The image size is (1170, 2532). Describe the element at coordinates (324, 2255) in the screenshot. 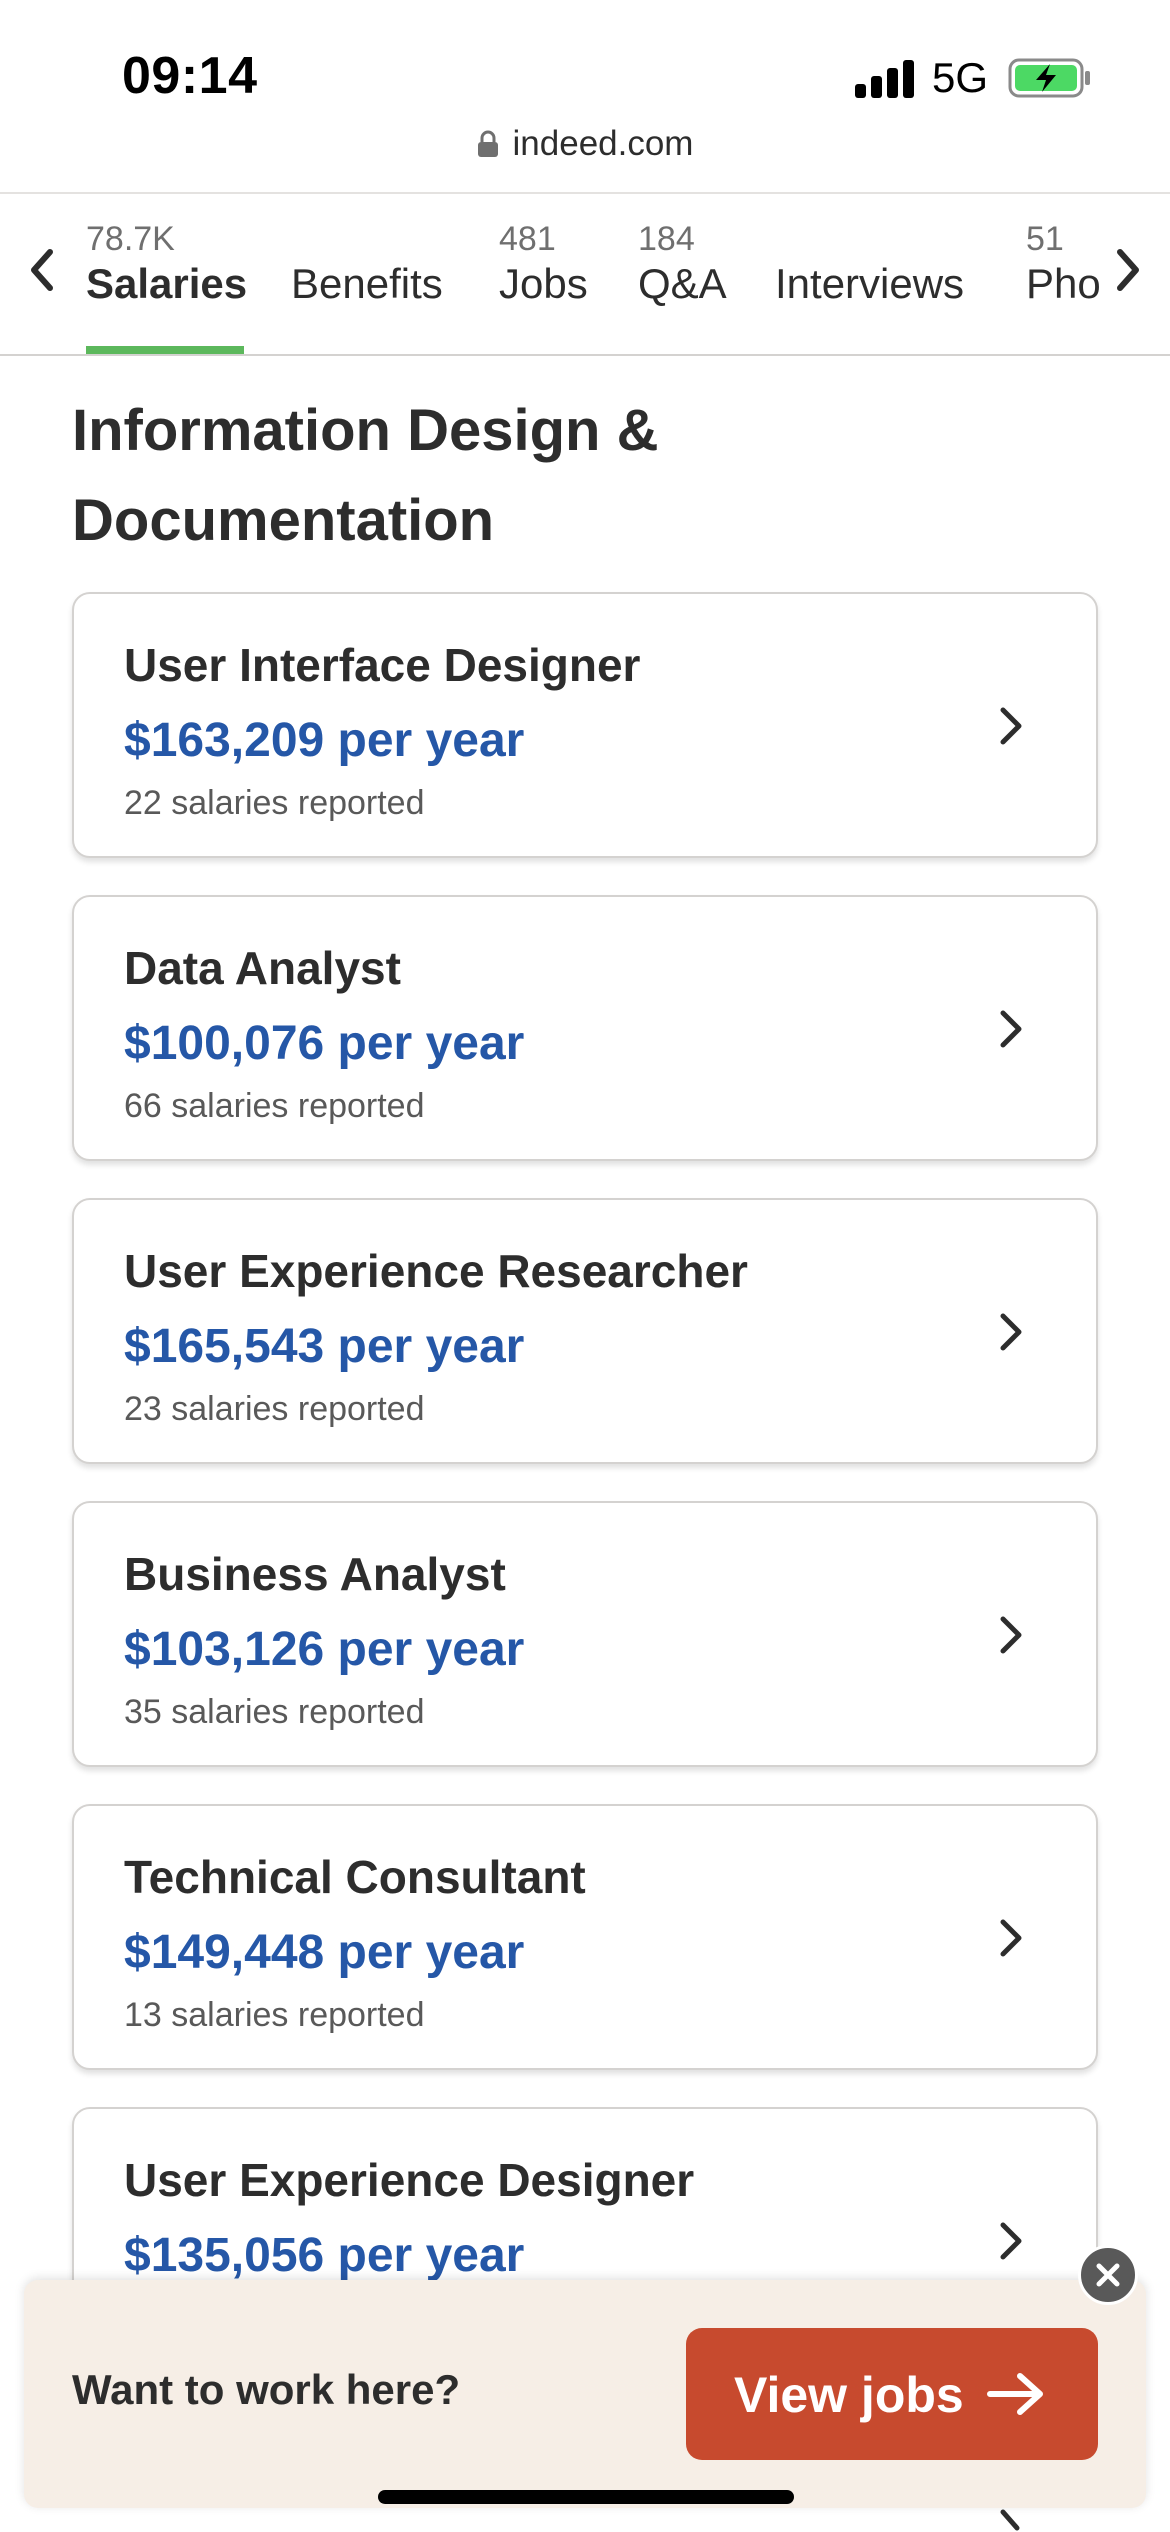

I see `salary-amount: $135,056 per year` at that location.